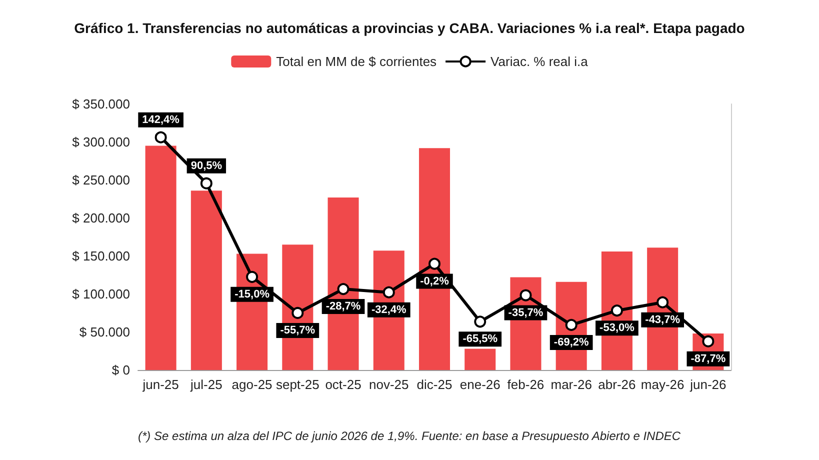 The height and width of the screenshot is (460, 819). Describe the element at coordinates (434, 384) in the screenshot. I see `x-tick-label: dic-25` at that location.